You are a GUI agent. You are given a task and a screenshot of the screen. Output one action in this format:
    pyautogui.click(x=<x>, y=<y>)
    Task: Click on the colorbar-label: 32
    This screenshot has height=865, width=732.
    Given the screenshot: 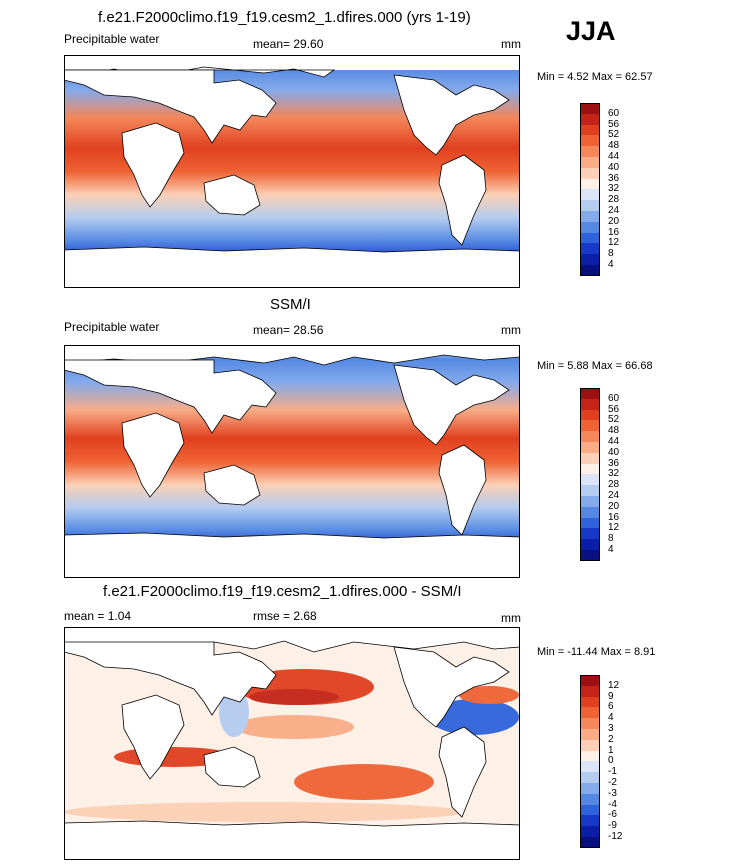 What is the action you would take?
    pyautogui.click(x=614, y=189)
    